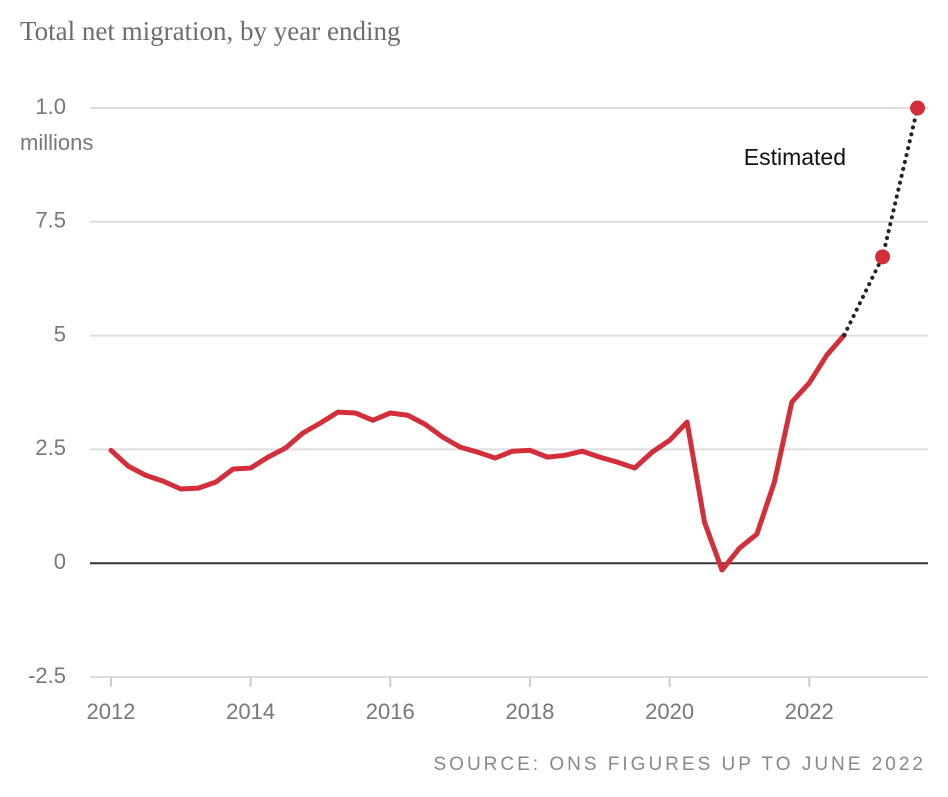 This screenshot has height=797, width=948. What do you see at coordinates (529, 711) in the screenshot?
I see `x-tick-label: 2018` at bounding box center [529, 711].